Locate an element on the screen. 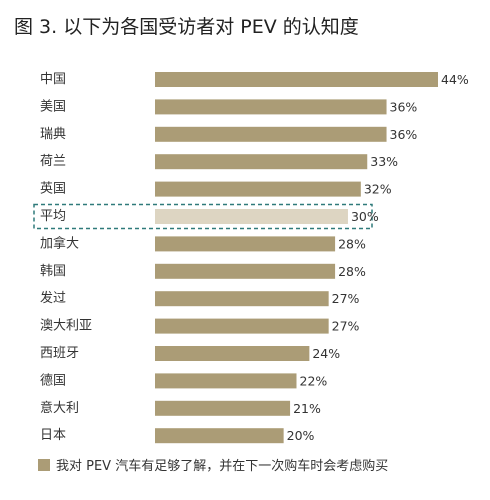 This screenshot has width=490, height=500. legend: 我对 PEV 汽车有足够了解，并在下一次购车时会考虑购买 is located at coordinates (213, 464).